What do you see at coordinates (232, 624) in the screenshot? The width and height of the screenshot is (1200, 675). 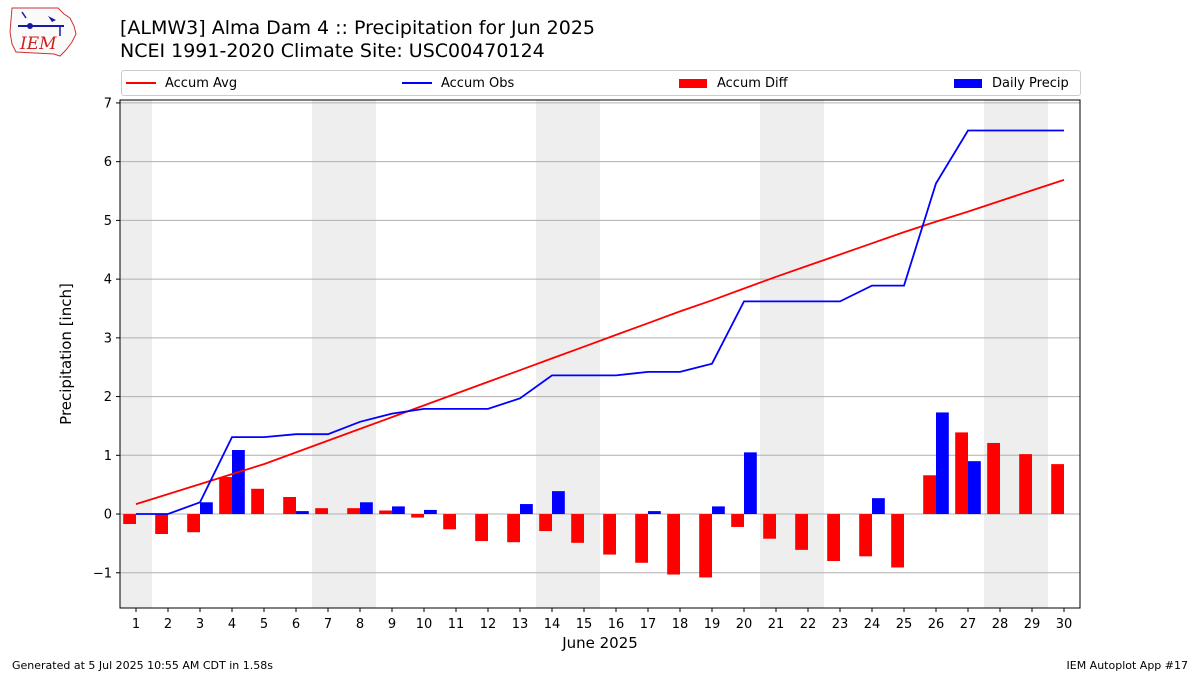 I see `x-tick-label-4: 4` at bounding box center [232, 624].